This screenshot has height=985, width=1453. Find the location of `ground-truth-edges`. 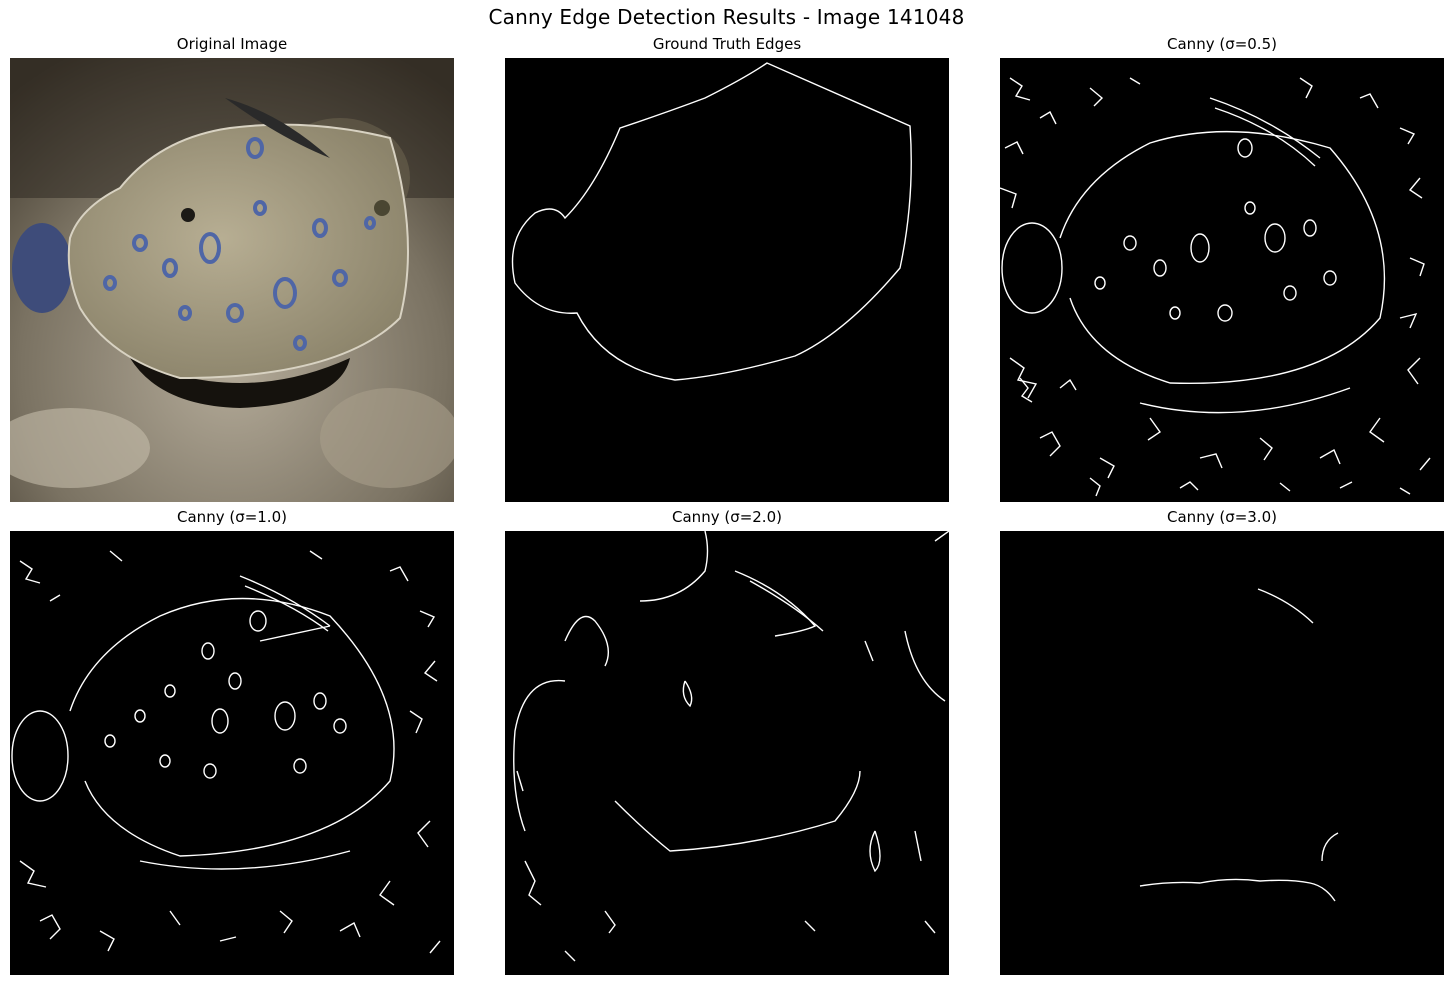

ground-truth-edges is located at coordinates (727, 280).